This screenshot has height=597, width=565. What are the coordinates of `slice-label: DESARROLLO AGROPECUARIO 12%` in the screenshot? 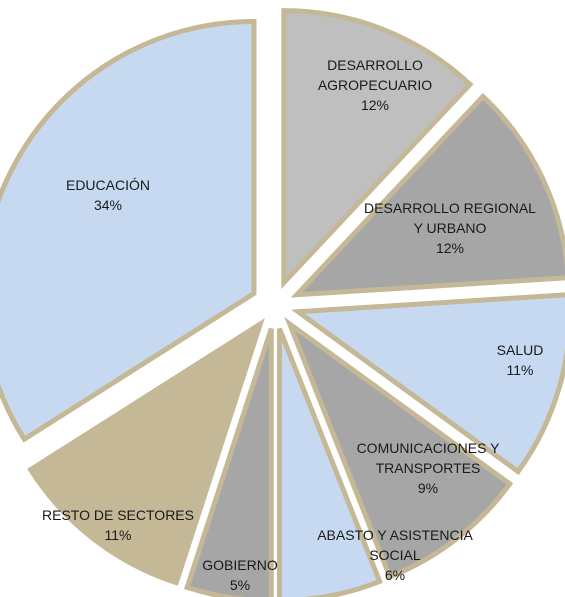 It's located at (375, 85).